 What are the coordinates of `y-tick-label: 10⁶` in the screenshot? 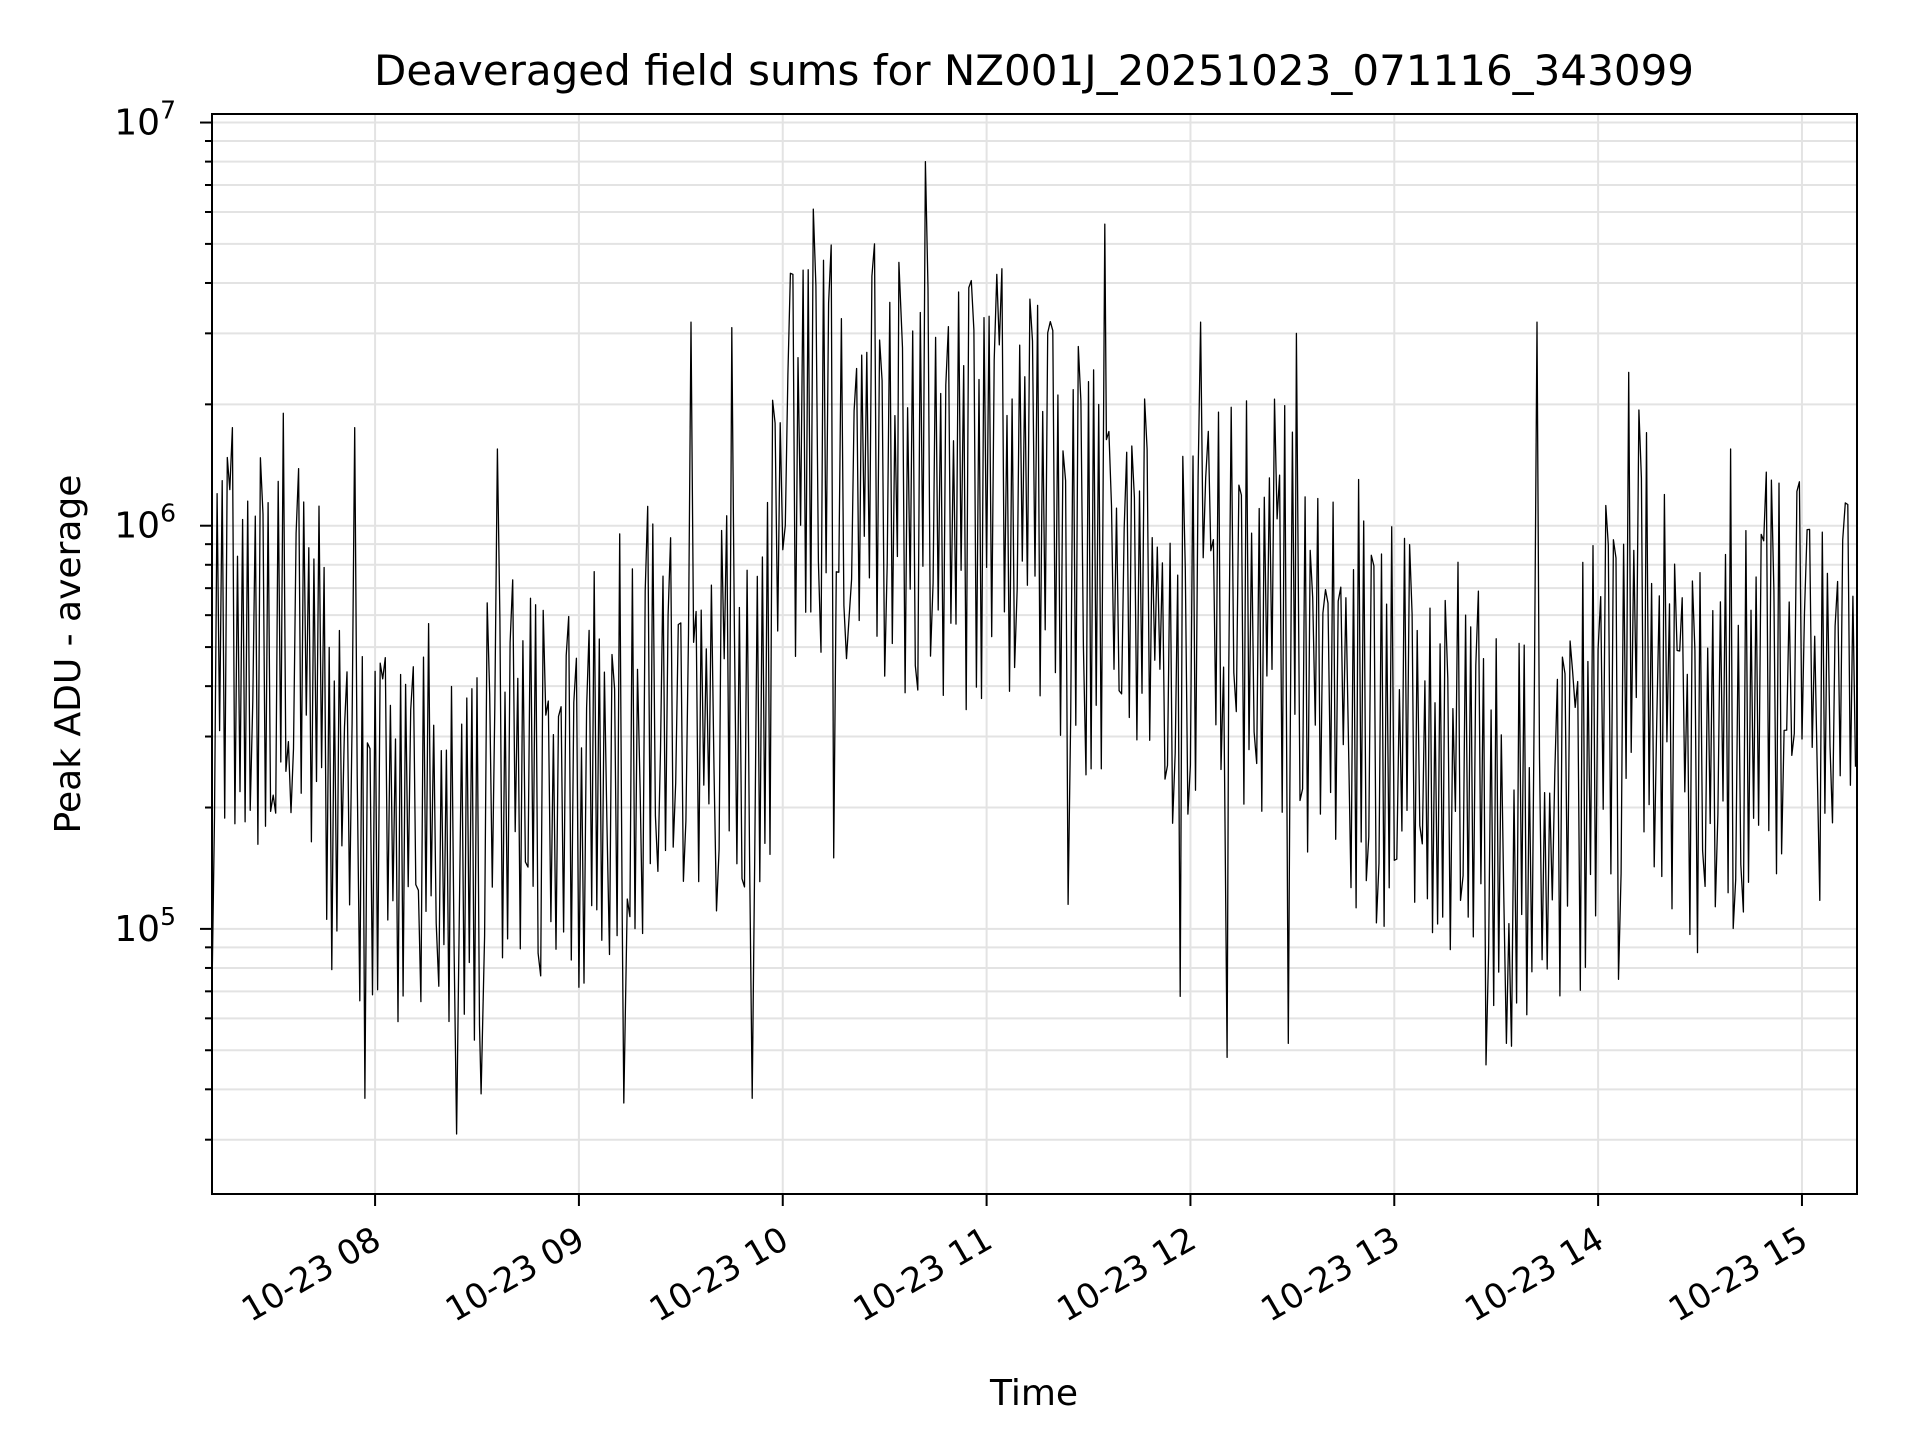 It's located at (145, 523).